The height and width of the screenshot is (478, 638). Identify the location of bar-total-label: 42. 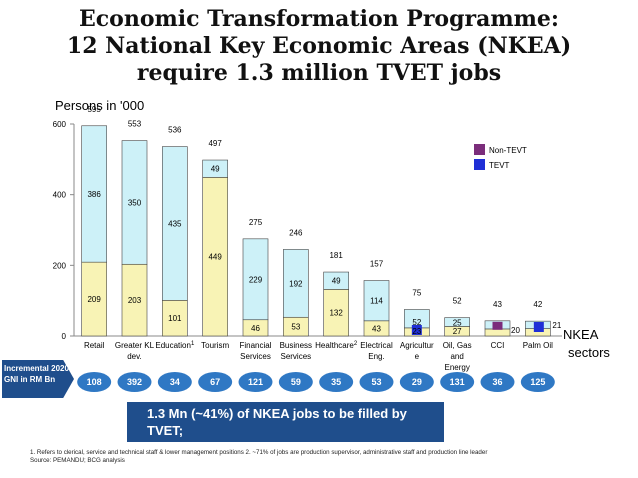
(537, 304).